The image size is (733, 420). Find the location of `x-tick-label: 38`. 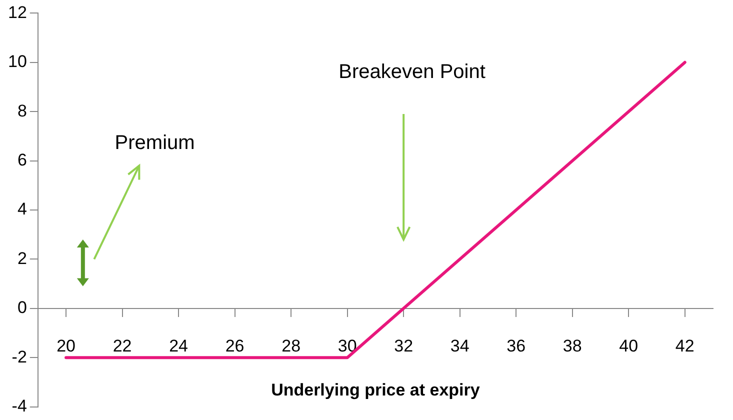

x-tick-label: 38 is located at coordinates (572, 346).